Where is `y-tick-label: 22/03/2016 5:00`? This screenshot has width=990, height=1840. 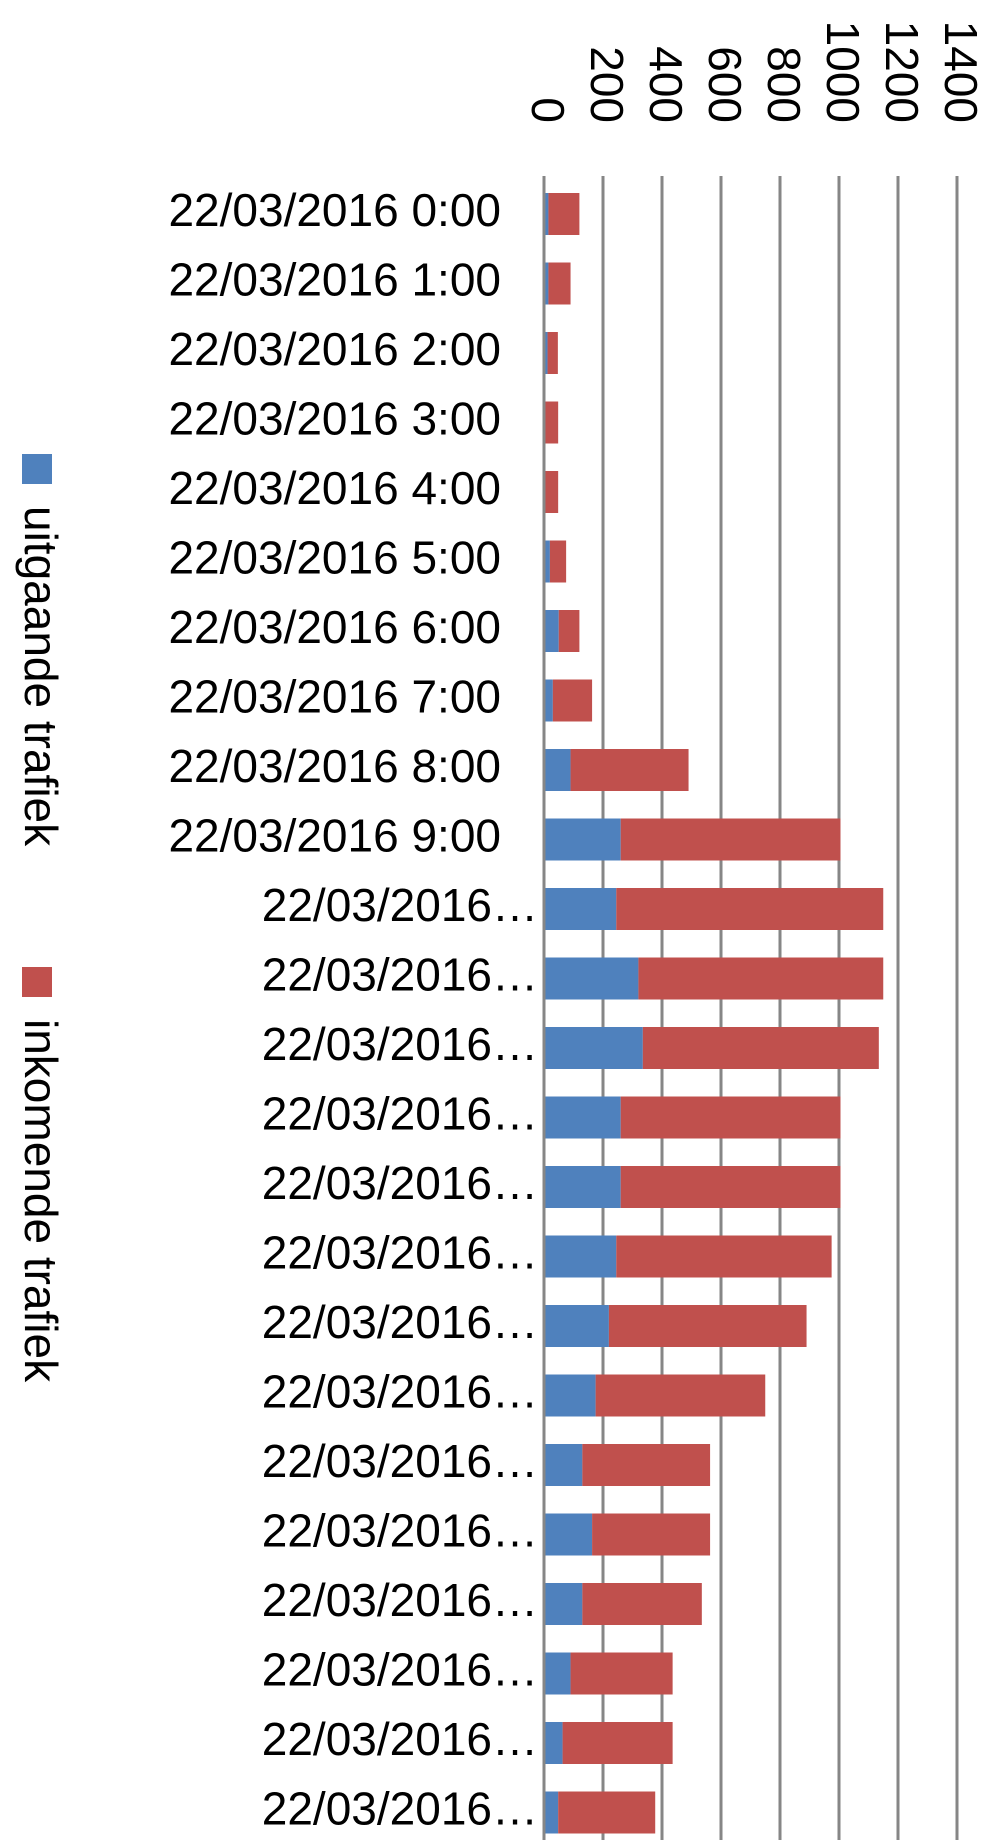 y-tick-label: 22/03/2016 5:00 is located at coordinates (334, 558).